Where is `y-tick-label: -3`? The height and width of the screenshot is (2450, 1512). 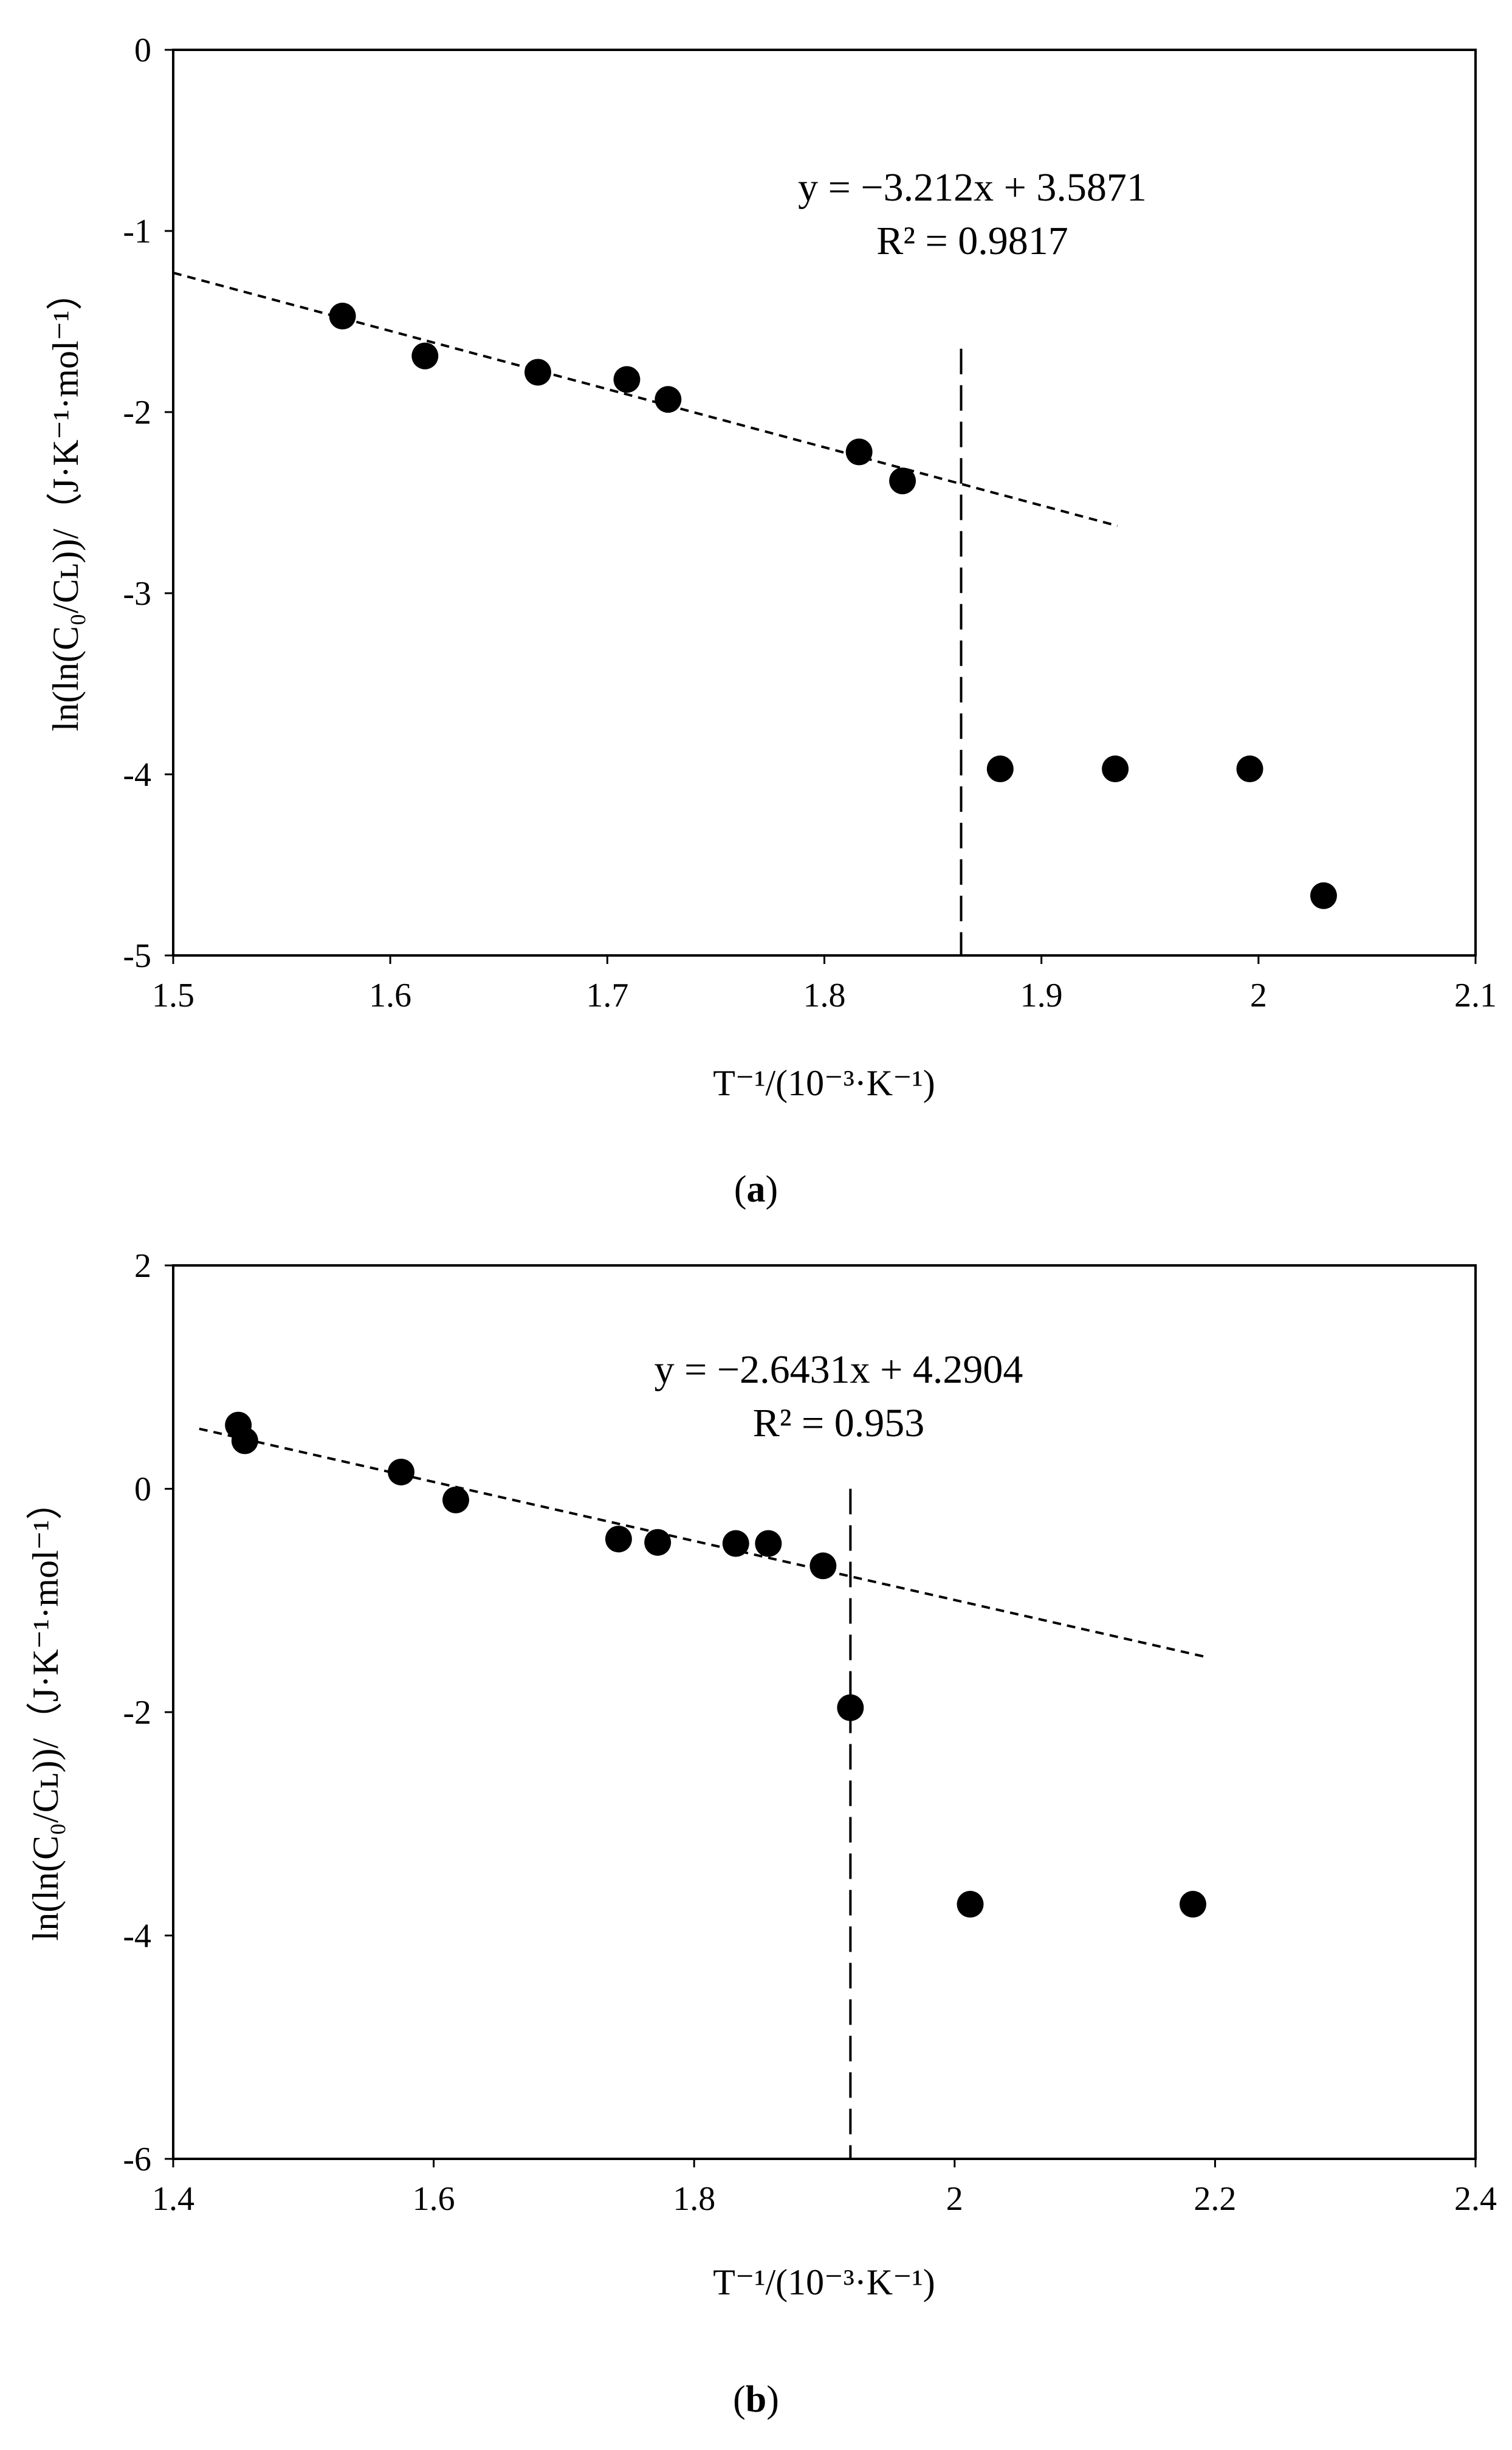 y-tick-label: -3 is located at coordinates (137, 594).